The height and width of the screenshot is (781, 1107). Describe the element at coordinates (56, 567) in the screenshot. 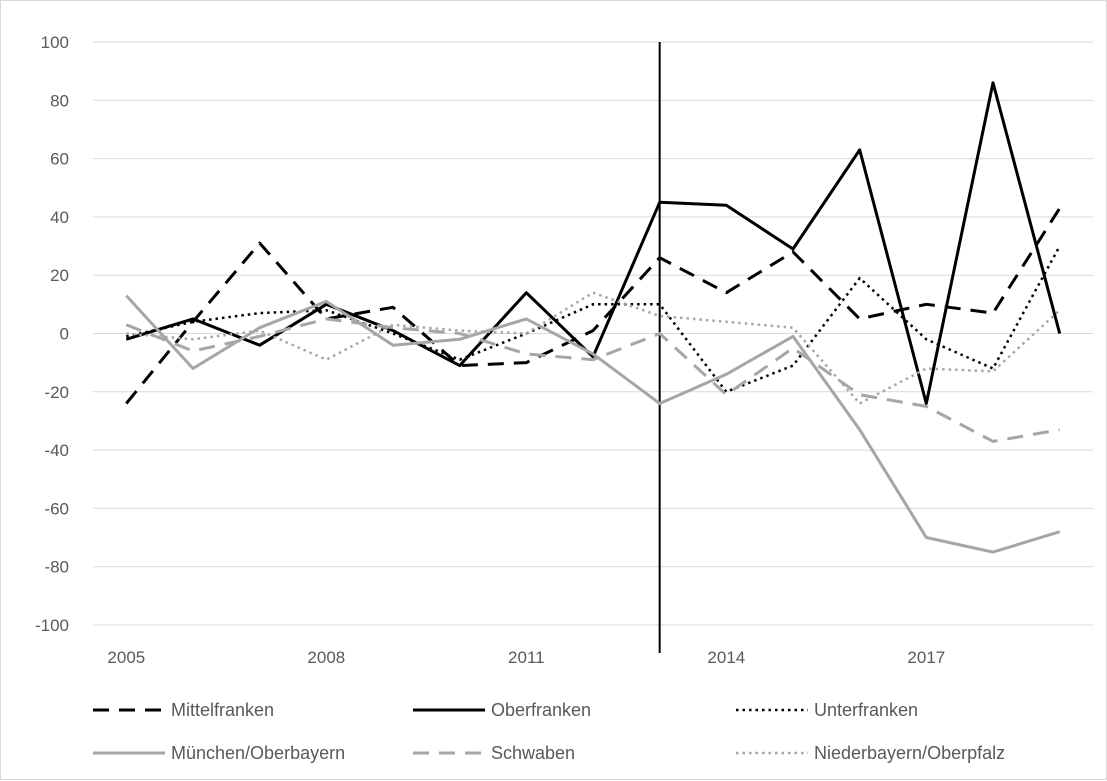

I see `y-tick-label: -80` at that location.